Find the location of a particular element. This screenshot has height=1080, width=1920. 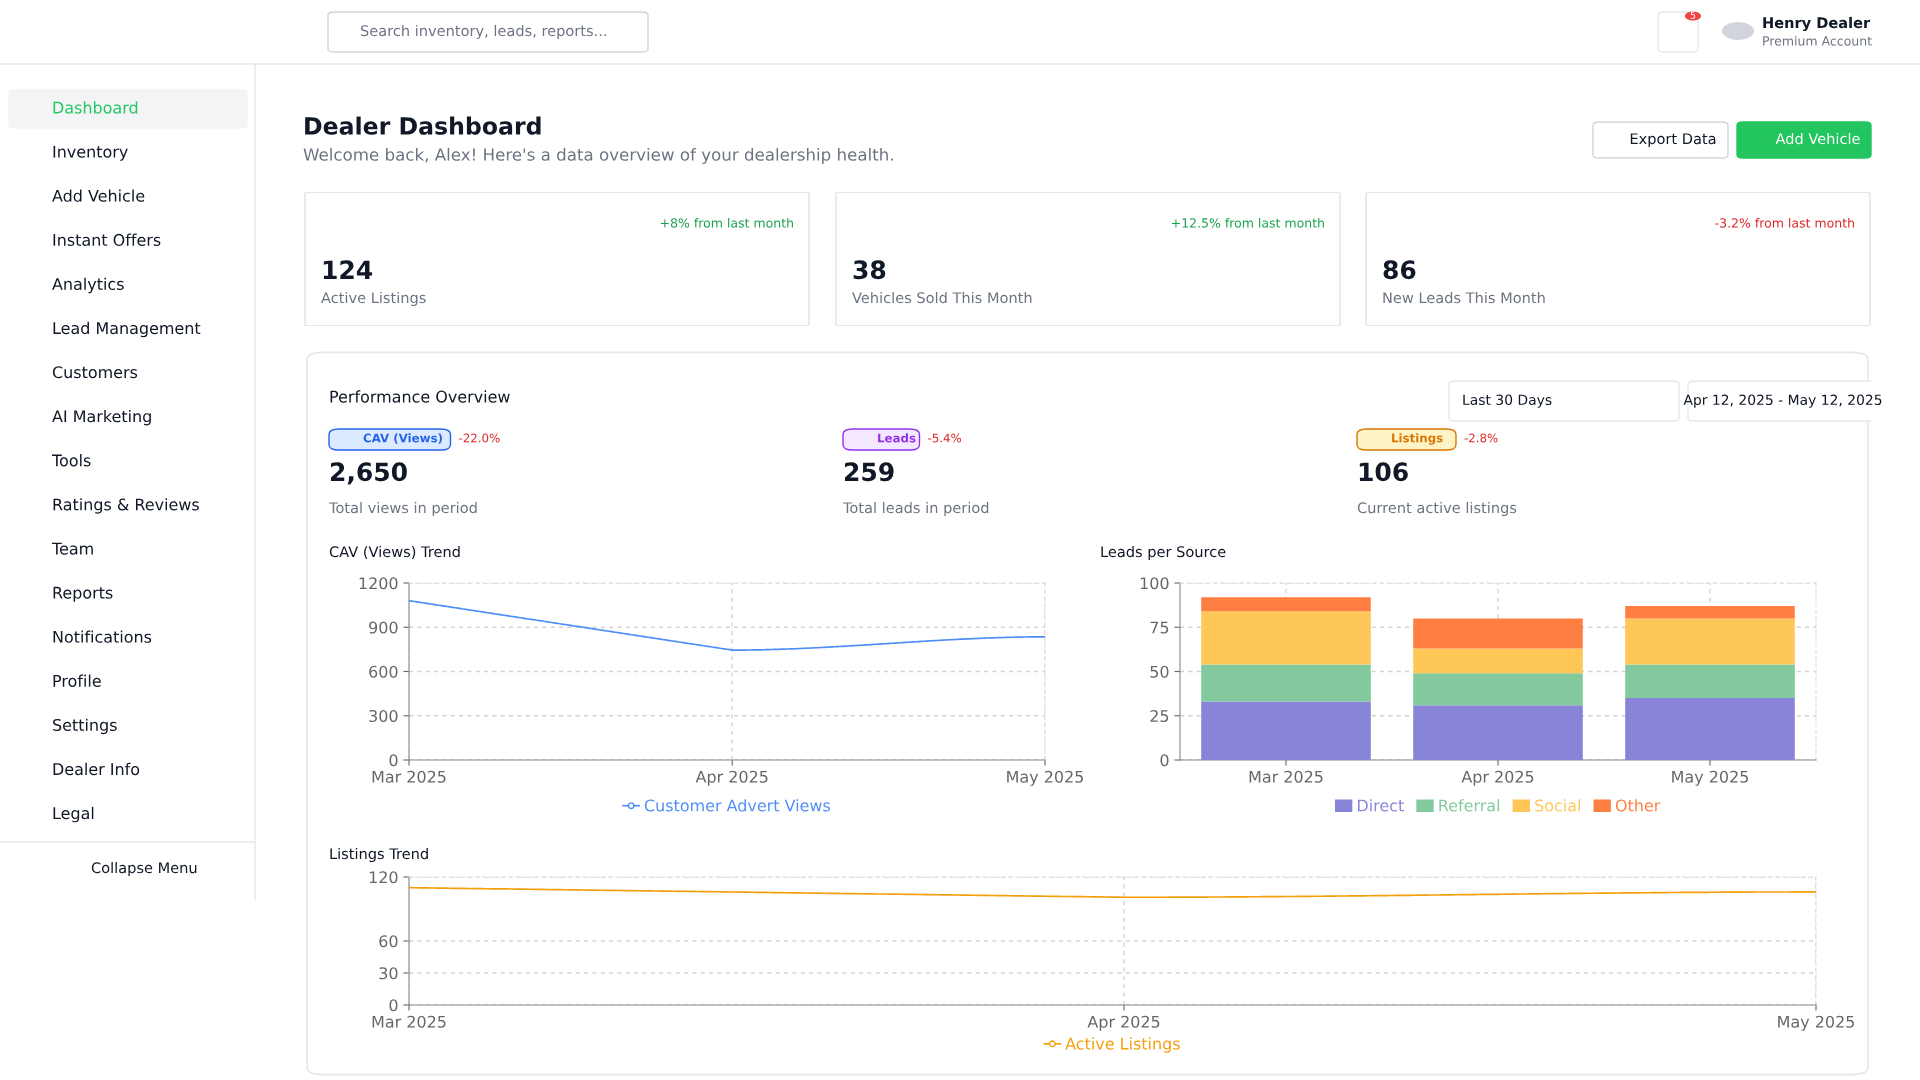

text: Notifications is located at coordinates (102, 636).